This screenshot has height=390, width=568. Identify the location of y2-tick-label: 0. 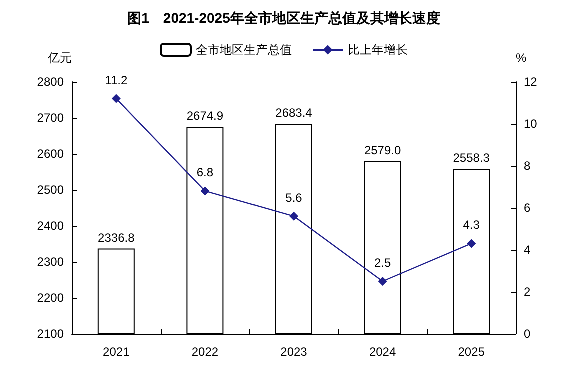
(527, 334).